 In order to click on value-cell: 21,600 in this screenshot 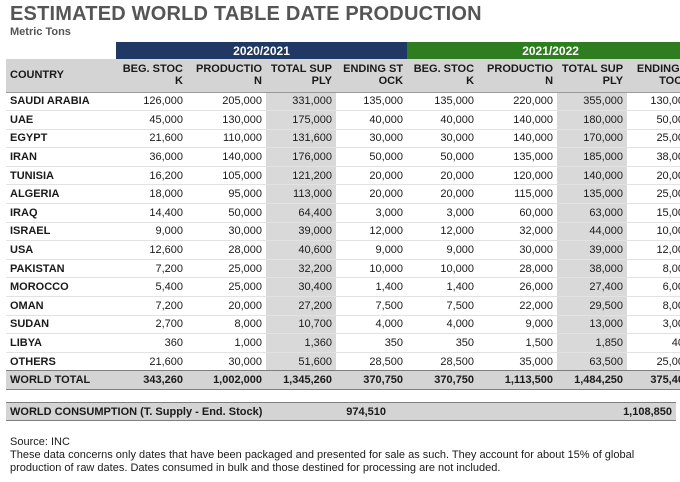, I will do `click(166, 138)`.